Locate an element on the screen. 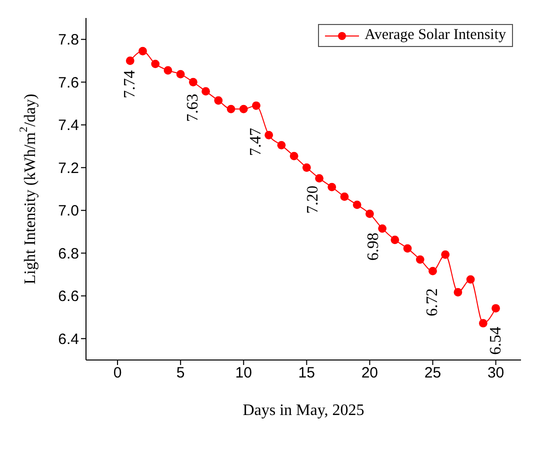 The height and width of the screenshot is (456, 535). x-tick-label: 20 is located at coordinates (369, 373).